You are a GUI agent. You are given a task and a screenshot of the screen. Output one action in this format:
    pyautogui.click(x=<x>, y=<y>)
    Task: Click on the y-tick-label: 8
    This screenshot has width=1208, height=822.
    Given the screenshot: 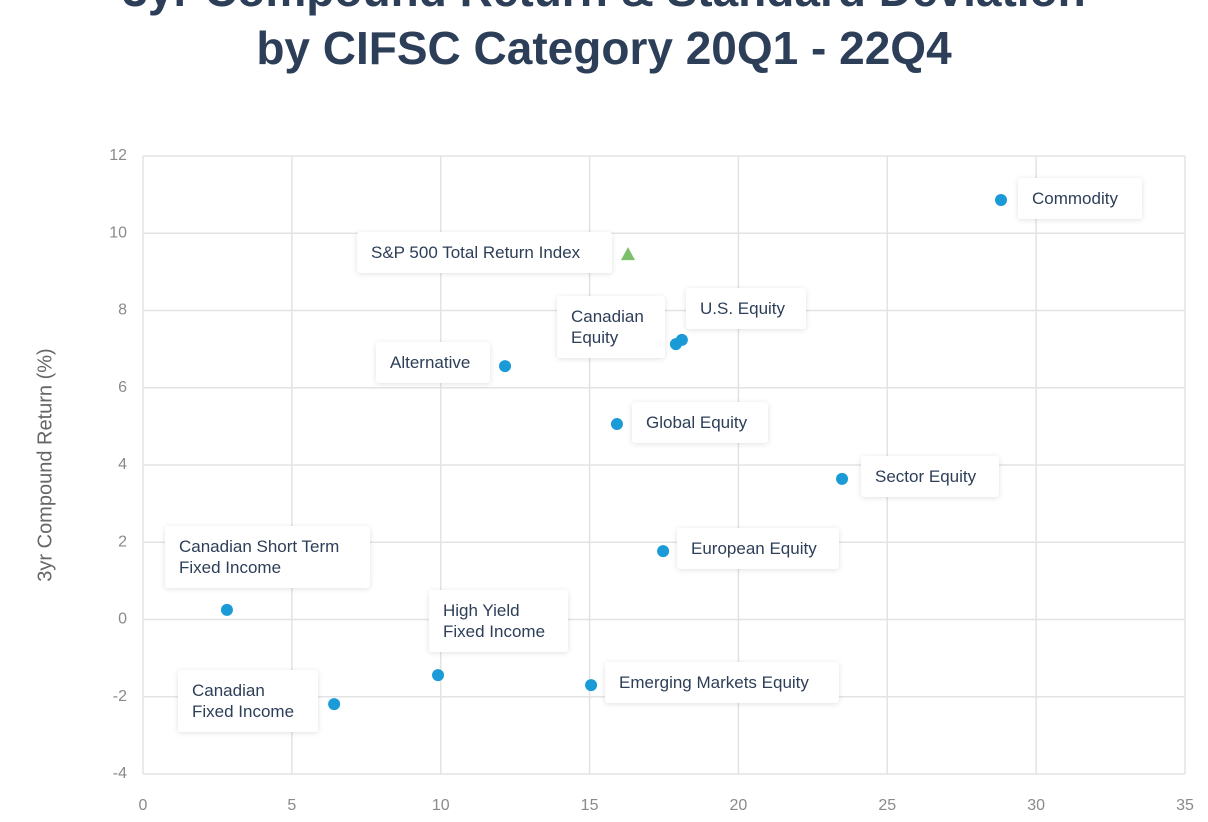 What is the action you would take?
    pyautogui.click(x=122, y=310)
    